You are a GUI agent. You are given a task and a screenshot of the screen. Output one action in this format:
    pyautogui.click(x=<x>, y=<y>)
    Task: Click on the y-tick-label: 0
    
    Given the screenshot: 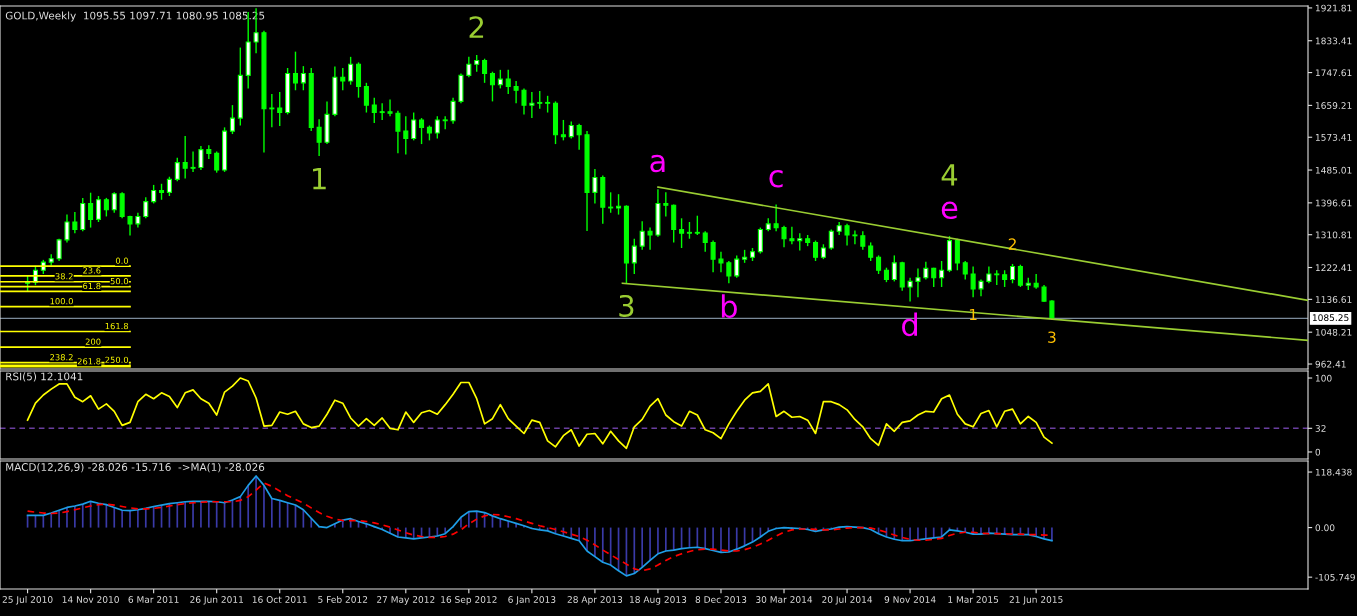 What is the action you would take?
    pyautogui.click(x=1318, y=452)
    